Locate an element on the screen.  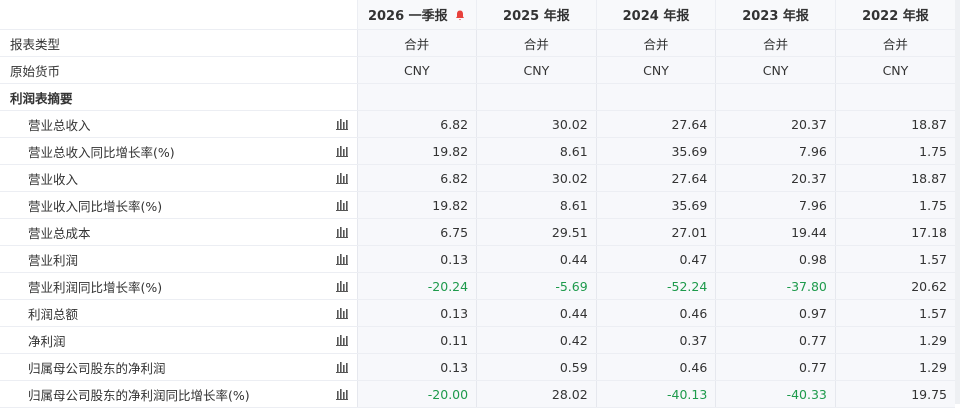
value-cell: 20.37 is located at coordinates (775, 178).